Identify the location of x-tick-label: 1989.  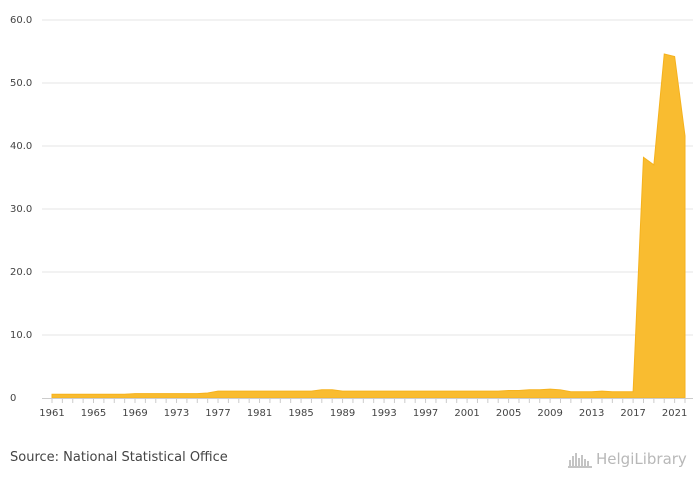
(342, 413).